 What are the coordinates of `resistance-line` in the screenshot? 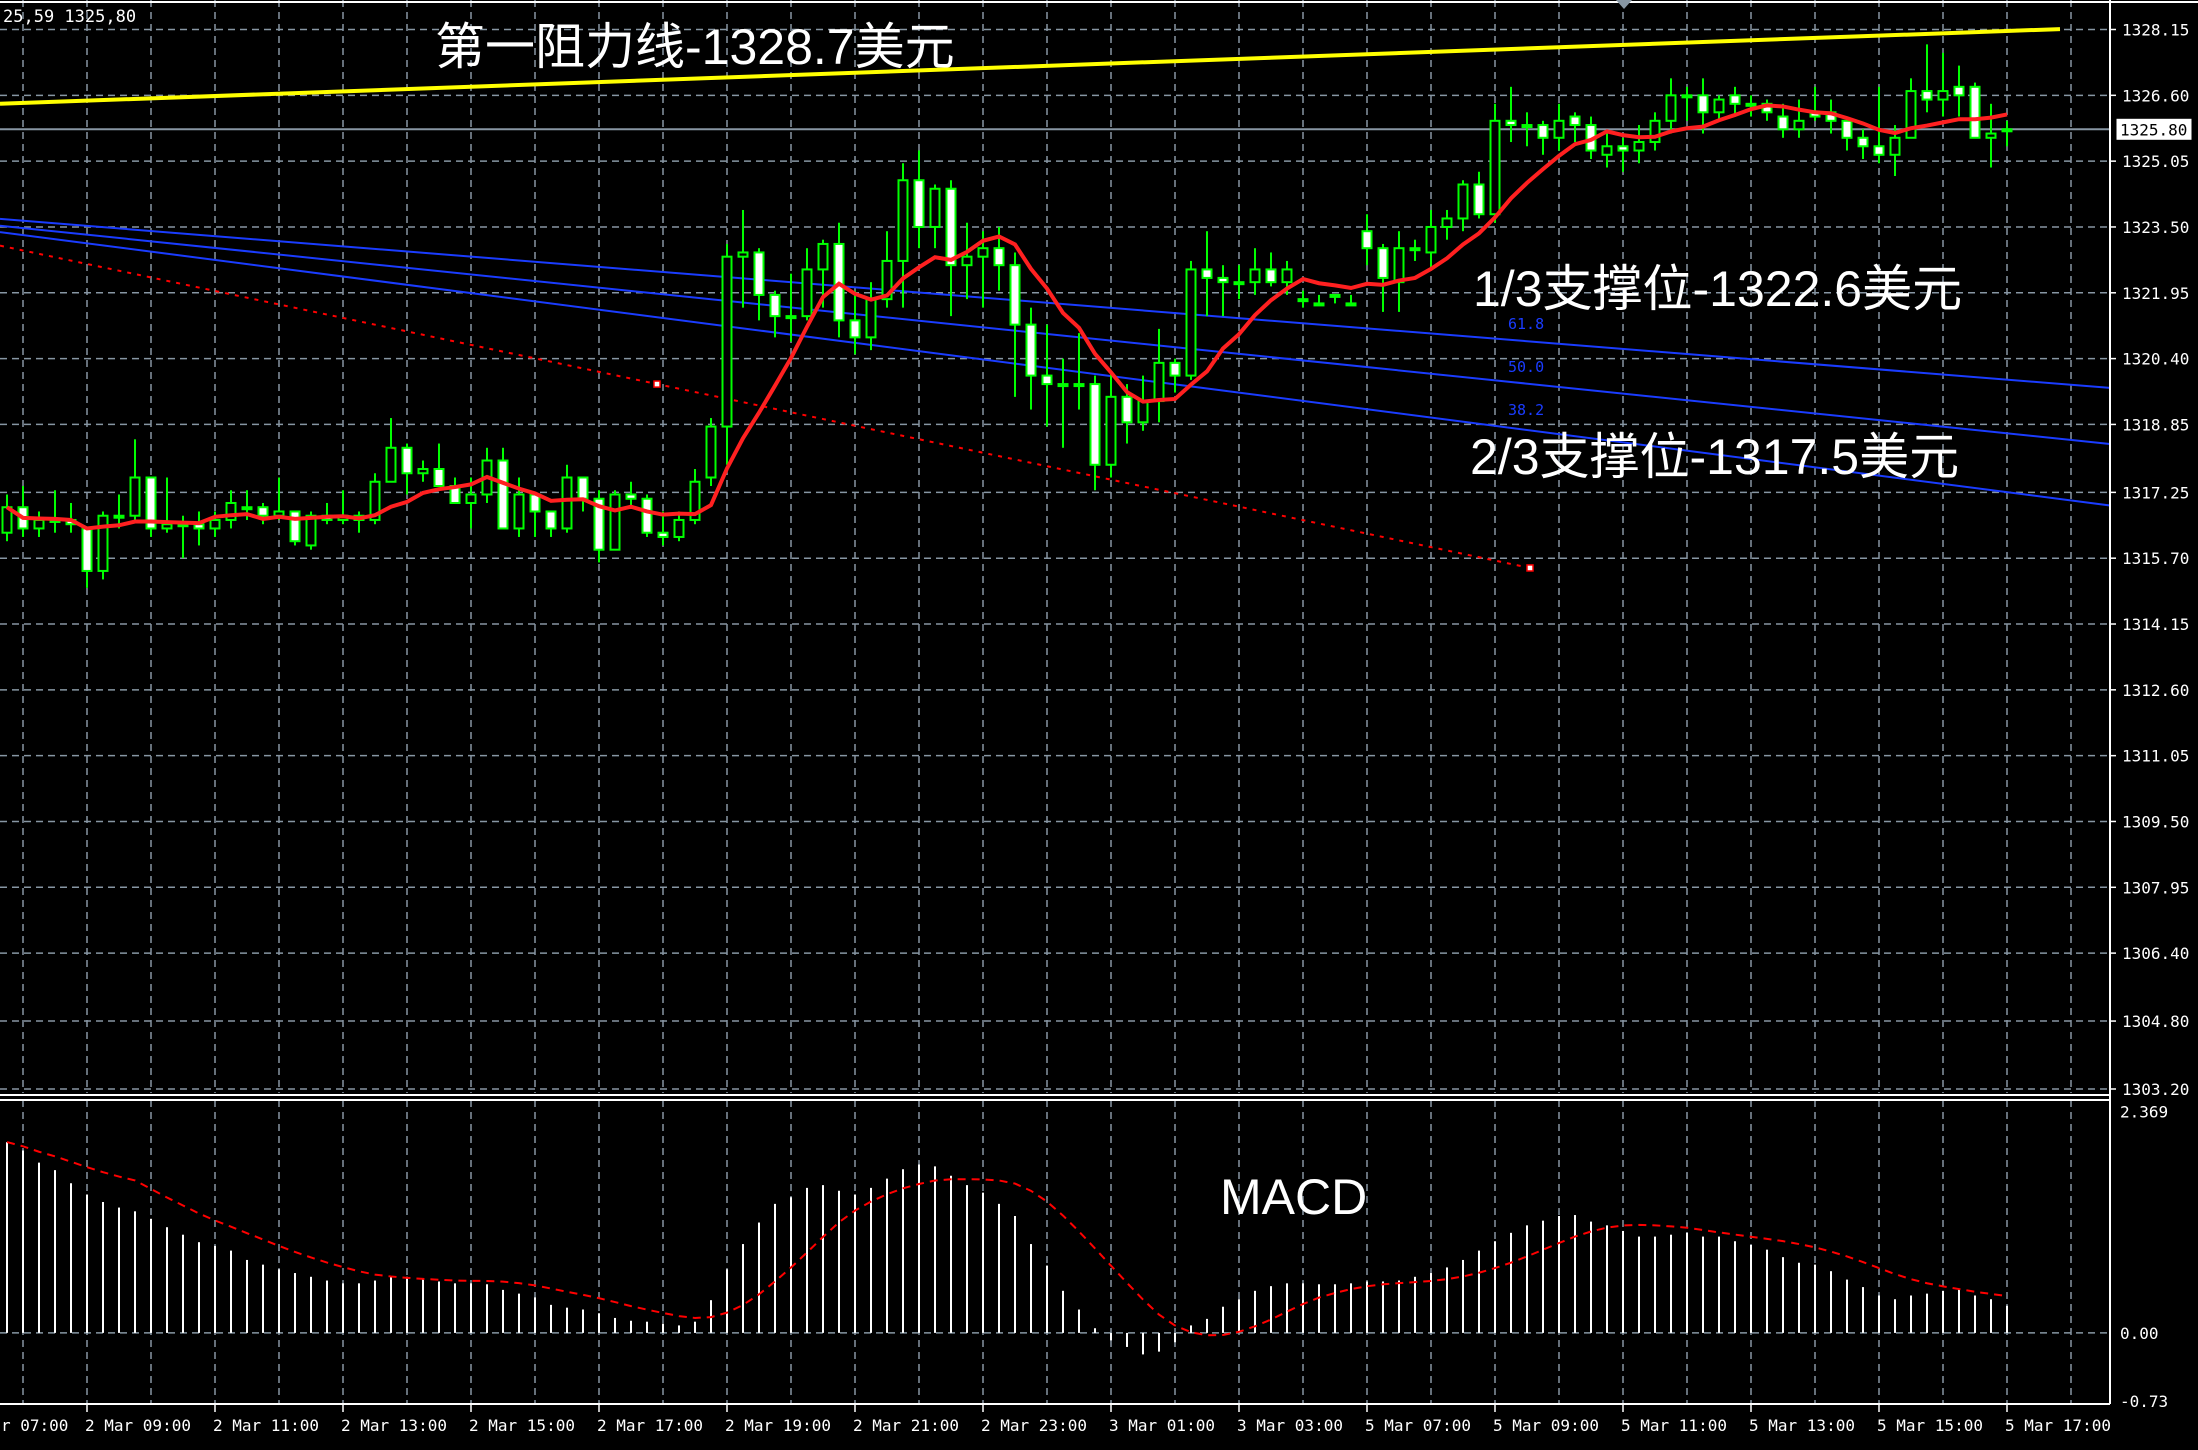 It's located at (1030, 66).